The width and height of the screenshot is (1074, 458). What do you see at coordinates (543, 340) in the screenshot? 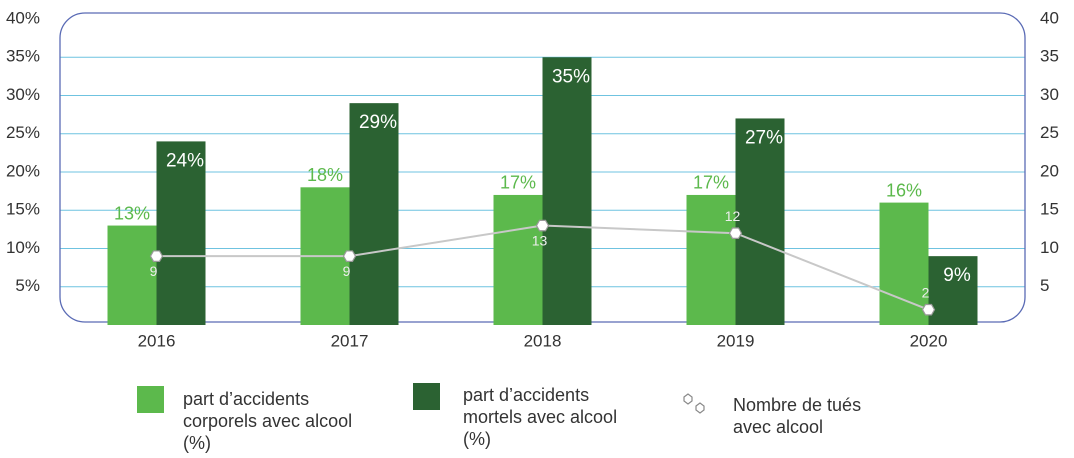
I see `x-tick-label: 2018` at bounding box center [543, 340].